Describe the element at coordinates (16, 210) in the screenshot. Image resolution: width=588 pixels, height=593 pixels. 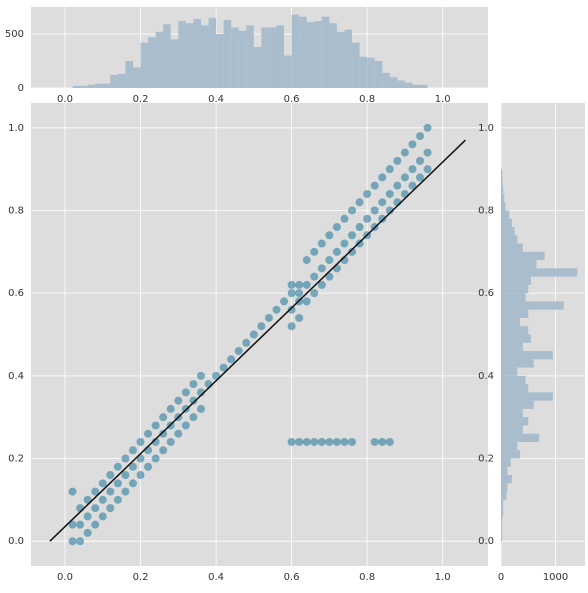
I see `y-tick-label: 0.8` at that location.